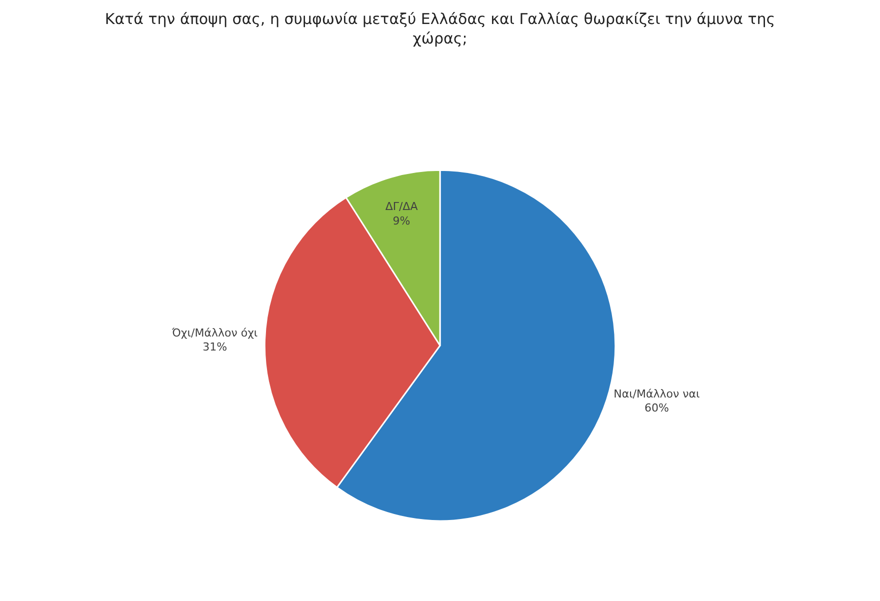 This screenshot has width=880, height=601. What do you see at coordinates (657, 393) in the screenshot?
I see `slice-label: Ναι/Μάλλον ναι` at bounding box center [657, 393].